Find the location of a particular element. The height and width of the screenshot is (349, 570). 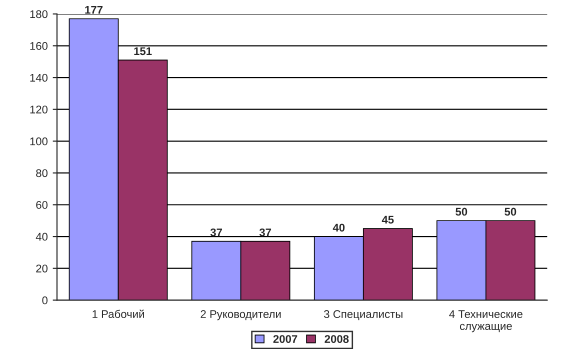

y-tick-label: 60 is located at coordinates (42, 205).